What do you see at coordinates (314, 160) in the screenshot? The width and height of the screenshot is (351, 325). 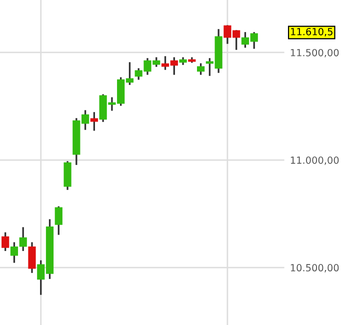 I see `y-tick-label: 11.000,00` at bounding box center [314, 160].